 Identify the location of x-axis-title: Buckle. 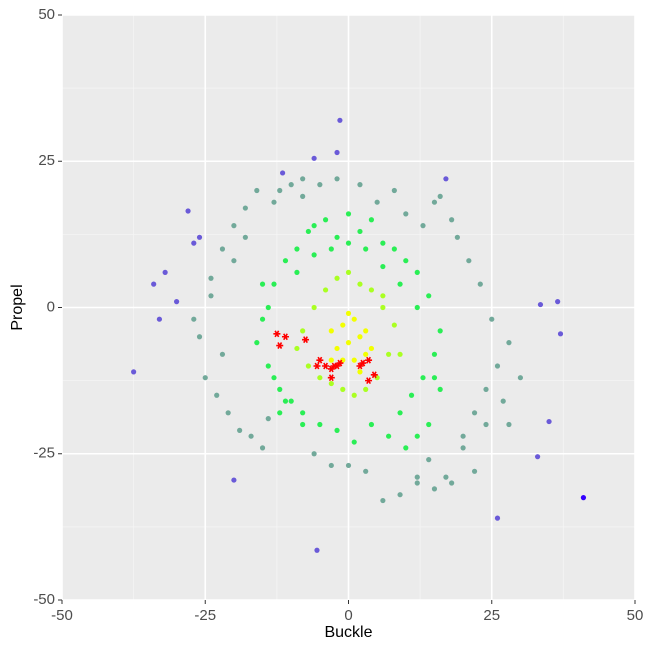
(348, 632).